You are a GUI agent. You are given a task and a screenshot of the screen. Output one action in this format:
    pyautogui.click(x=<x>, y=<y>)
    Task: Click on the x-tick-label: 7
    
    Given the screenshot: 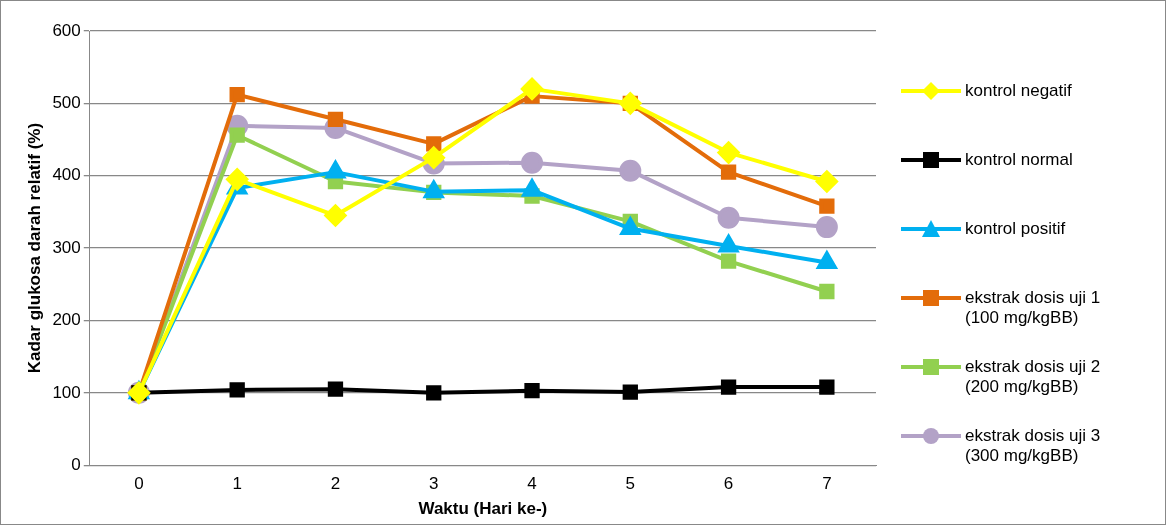 What is the action you would take?
    pyautogui.click(x=827, y=484)
    